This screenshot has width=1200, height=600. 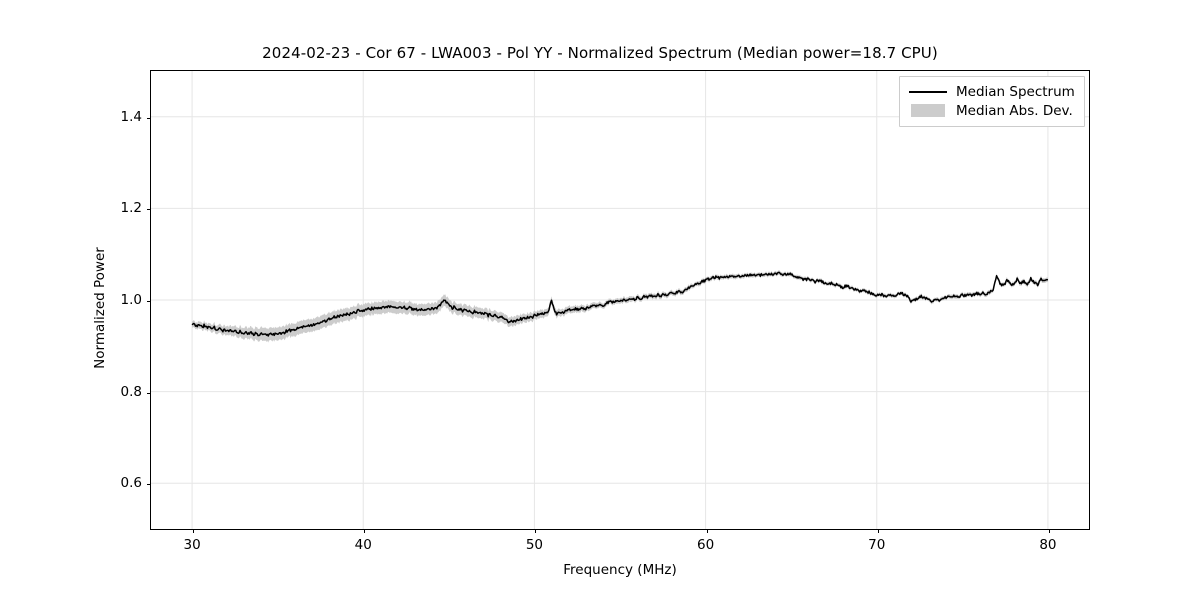 What do you see at coordinates (192, 545) in the screenshot?
I see `x-tick-label: 30` at bounding box center [192, 545].